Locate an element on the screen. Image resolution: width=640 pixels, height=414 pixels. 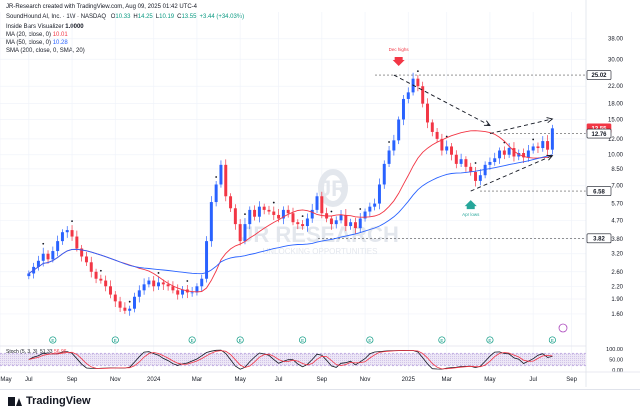
tradingview-brand: TradingView is located at coordinates (49, 401).